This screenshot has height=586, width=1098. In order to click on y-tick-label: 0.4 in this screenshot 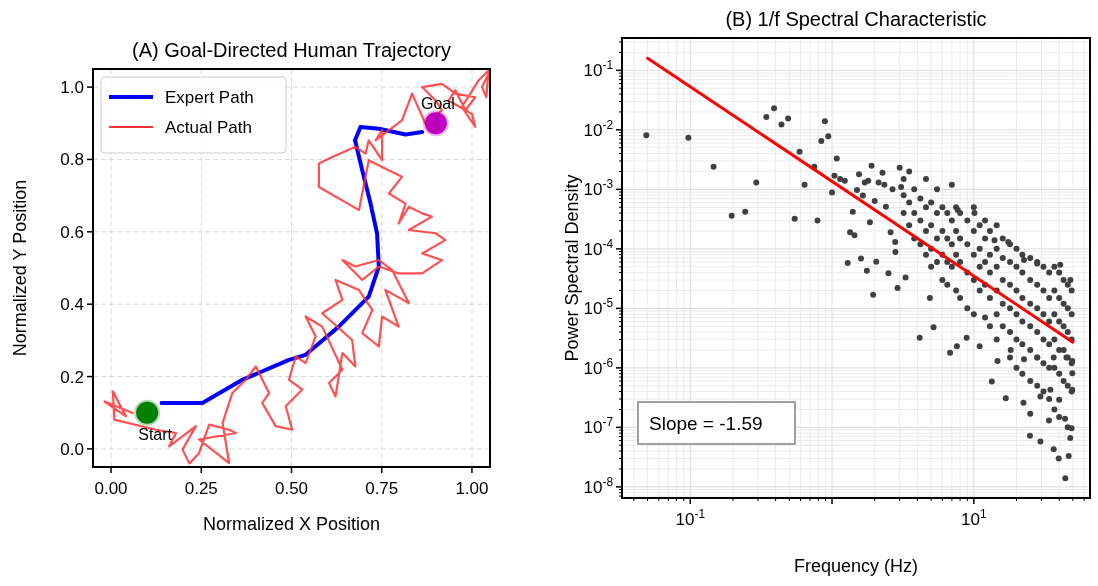, I will do `click(72, 305)`.